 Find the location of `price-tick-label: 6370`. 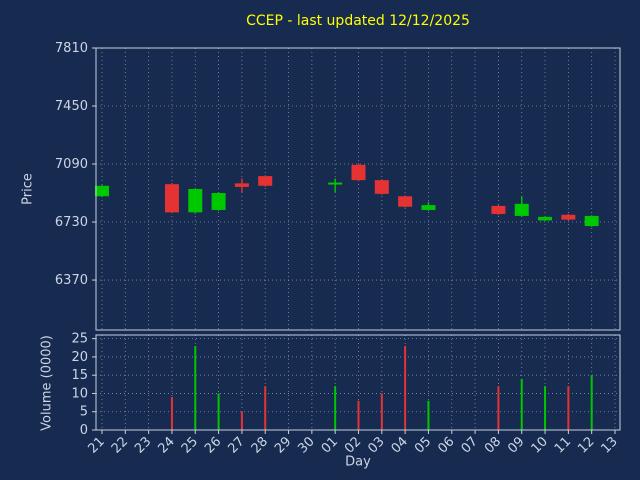

price-tick-label: 6370 is located at coordinates (71, 280).